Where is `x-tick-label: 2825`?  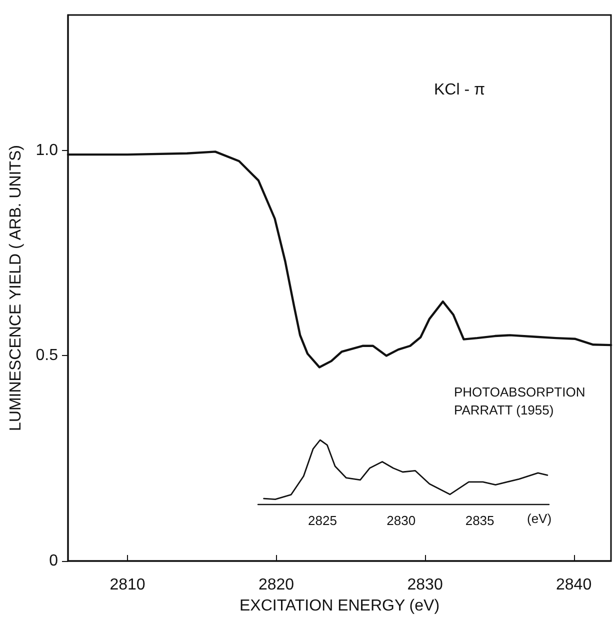 x-tick-label: 2825 is located at coordinates (322, 520).